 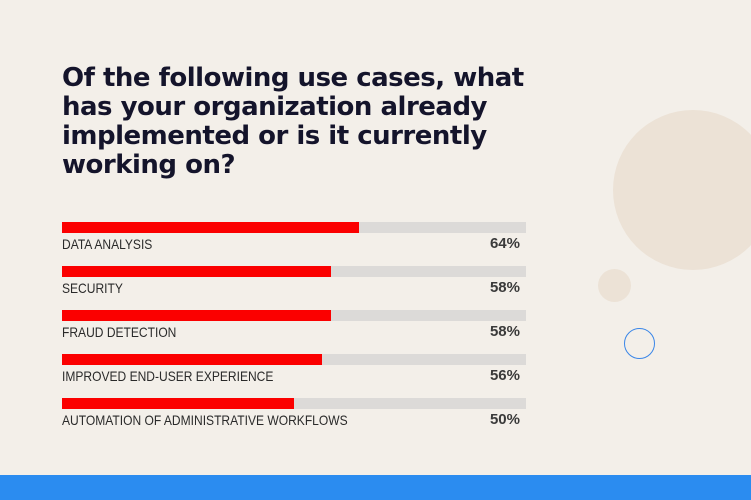 I want to click on decorative-ring, so click(x=639, y=343).